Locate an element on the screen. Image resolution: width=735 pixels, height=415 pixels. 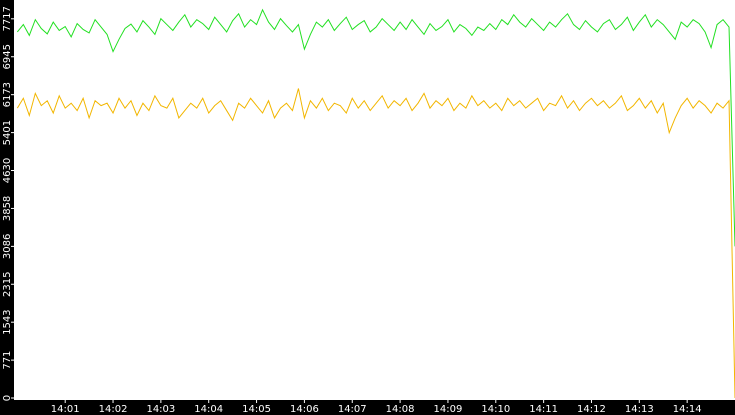
y-tick-label: 6173 is located at coordinates (7, 94).